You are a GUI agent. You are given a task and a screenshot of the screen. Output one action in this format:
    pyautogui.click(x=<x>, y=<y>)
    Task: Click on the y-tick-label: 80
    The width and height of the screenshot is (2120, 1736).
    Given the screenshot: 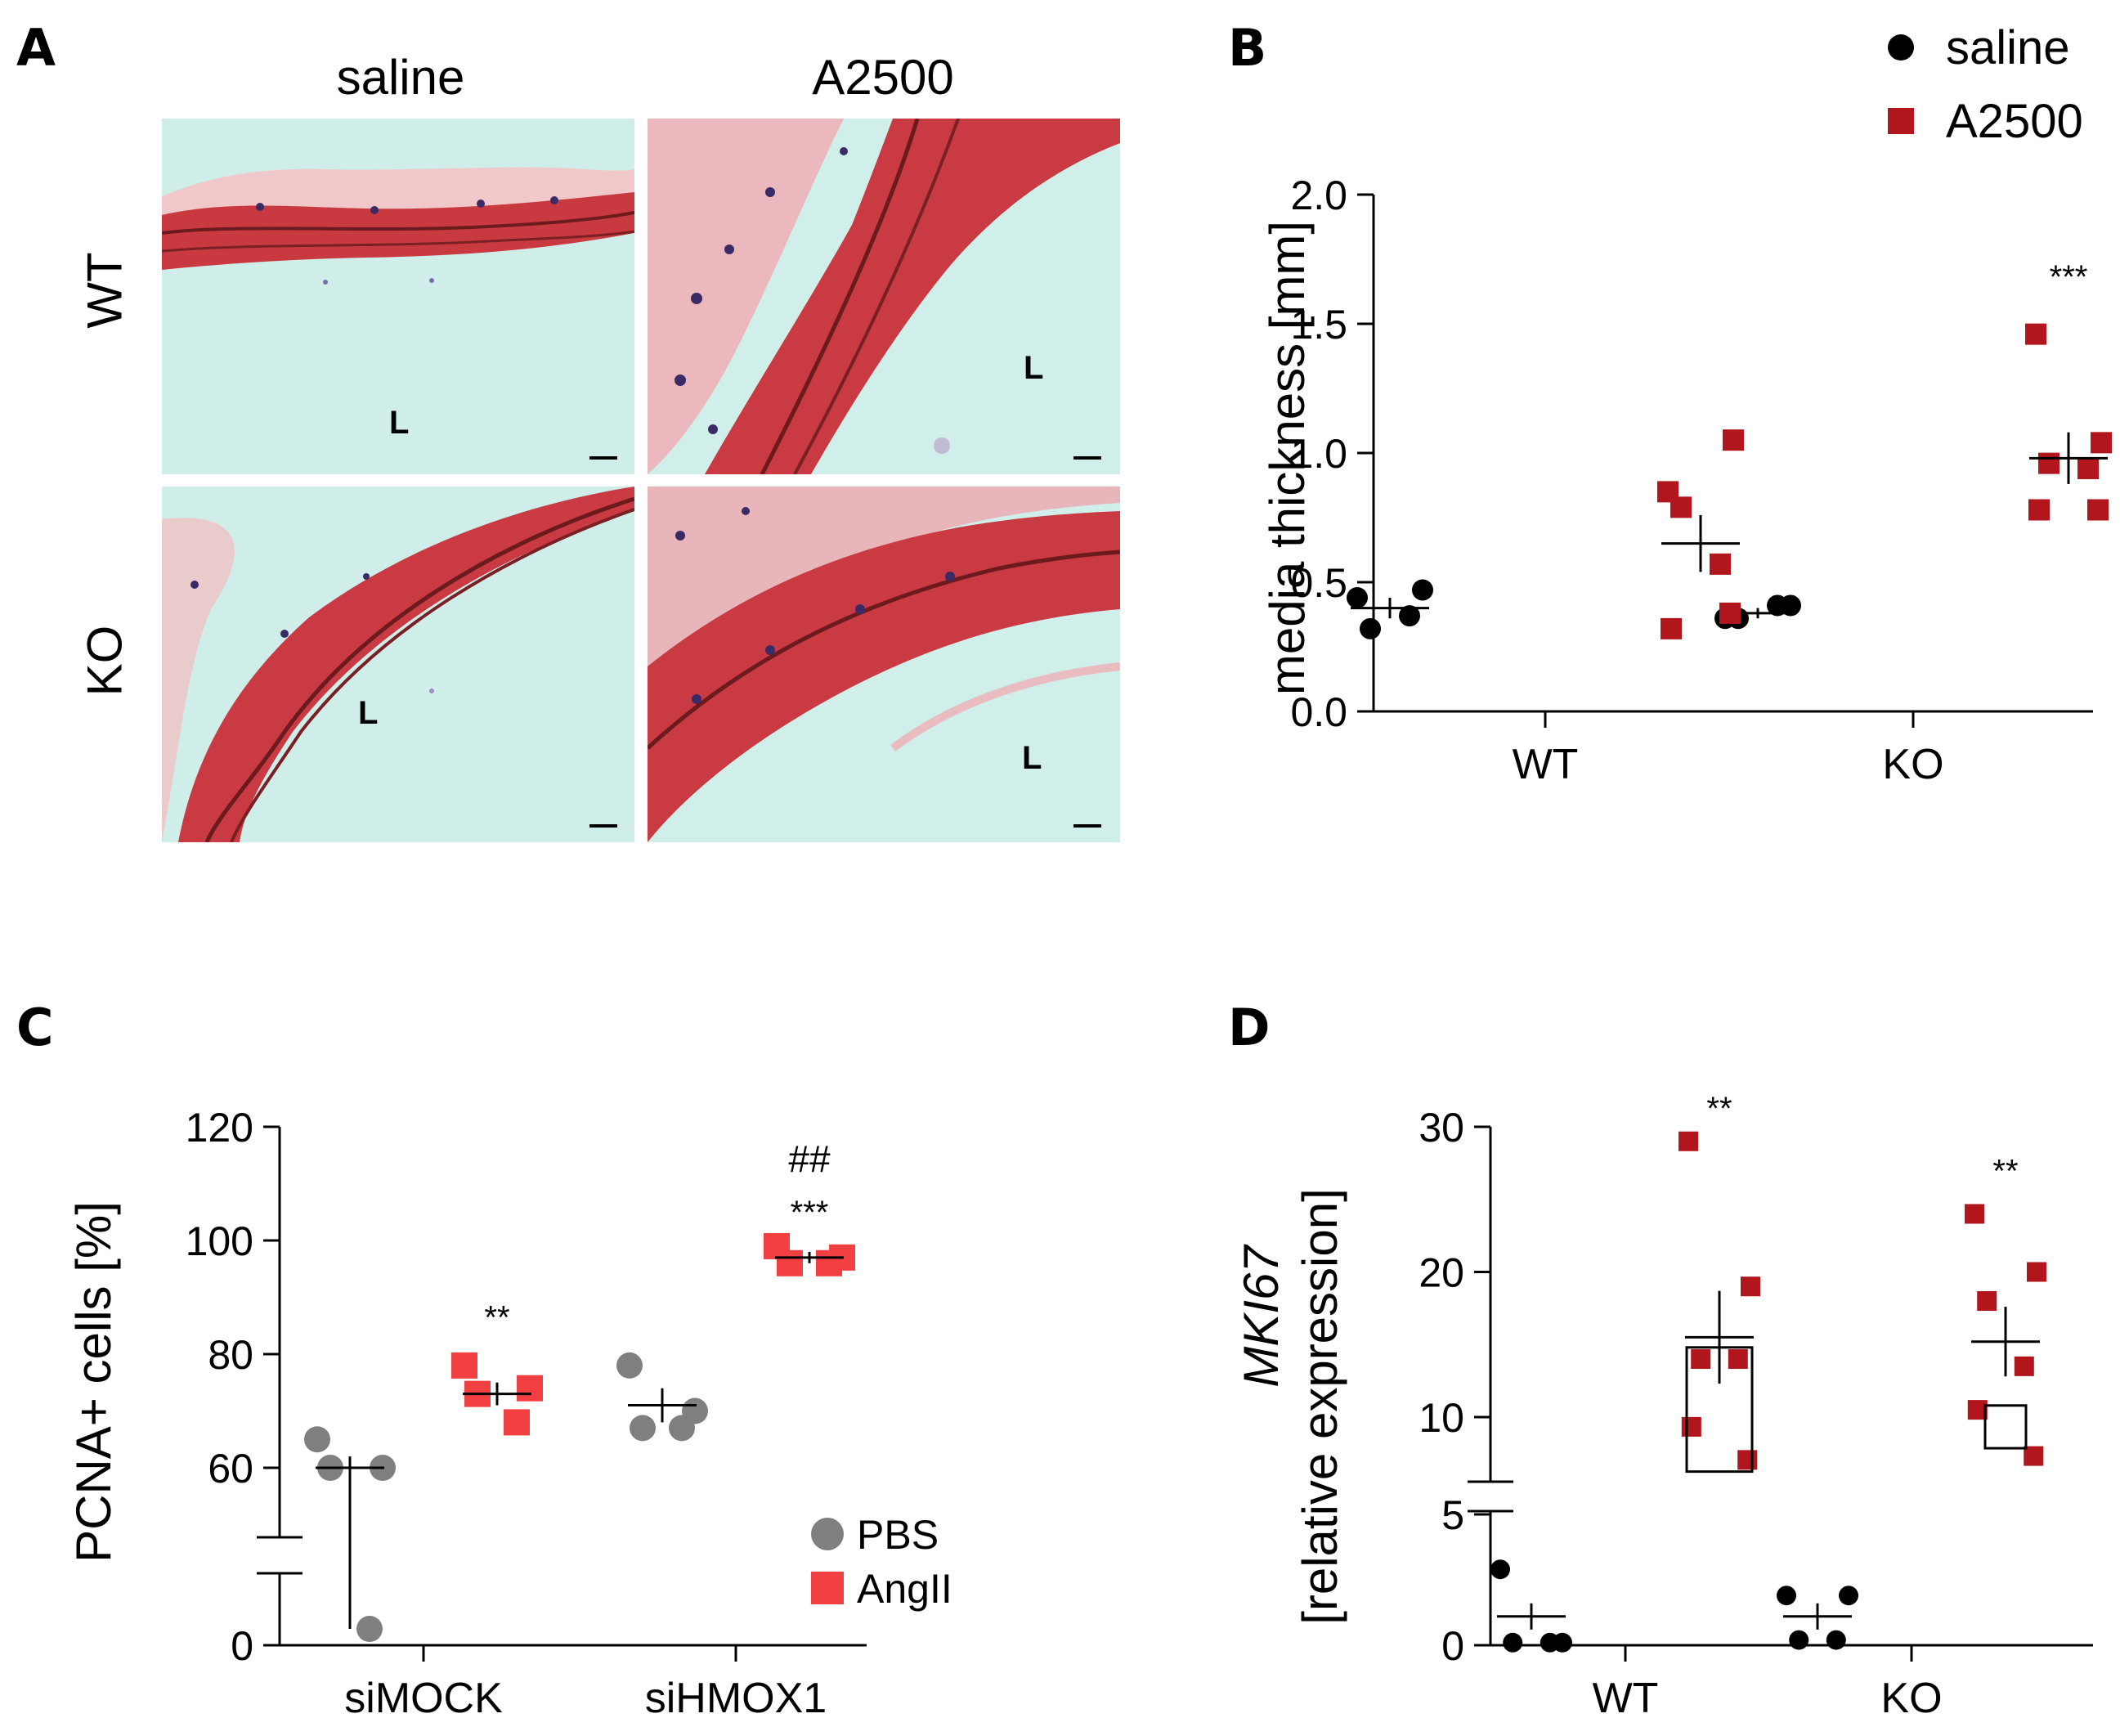 What is the action you would take?
    pyautogui.click(x=231, y=1355)
    